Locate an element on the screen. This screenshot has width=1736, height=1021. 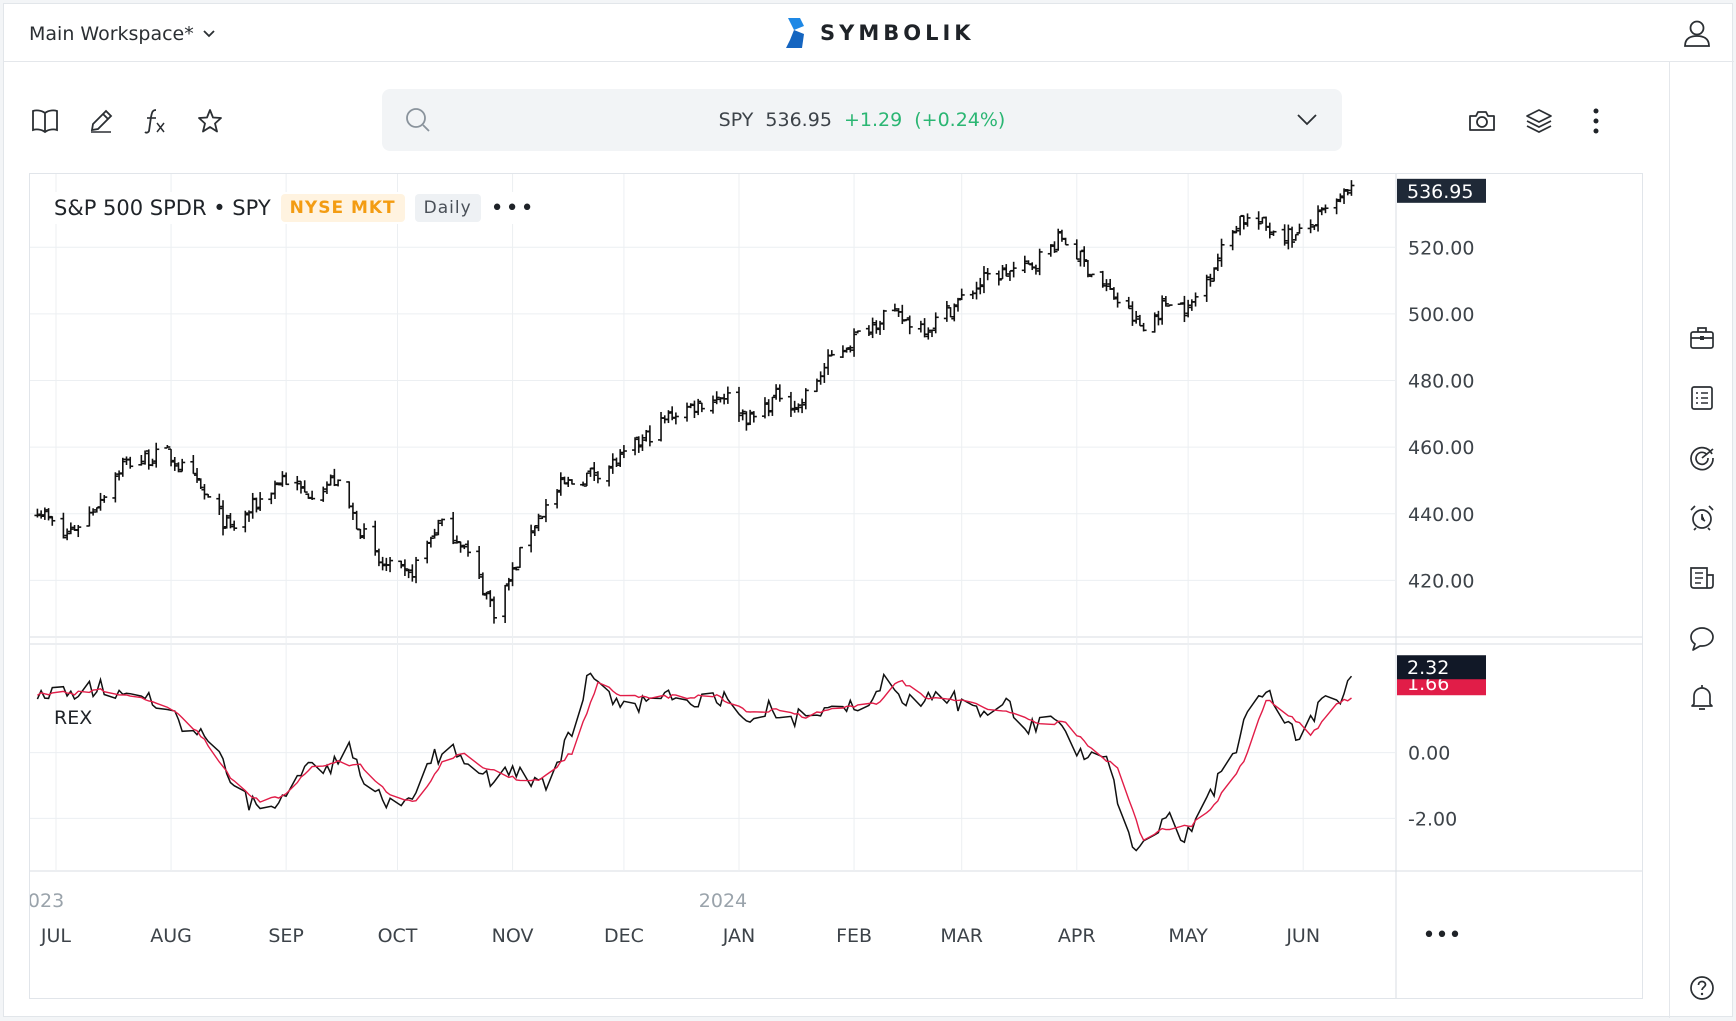
scanner-button is located at coordinates (1702, 458).